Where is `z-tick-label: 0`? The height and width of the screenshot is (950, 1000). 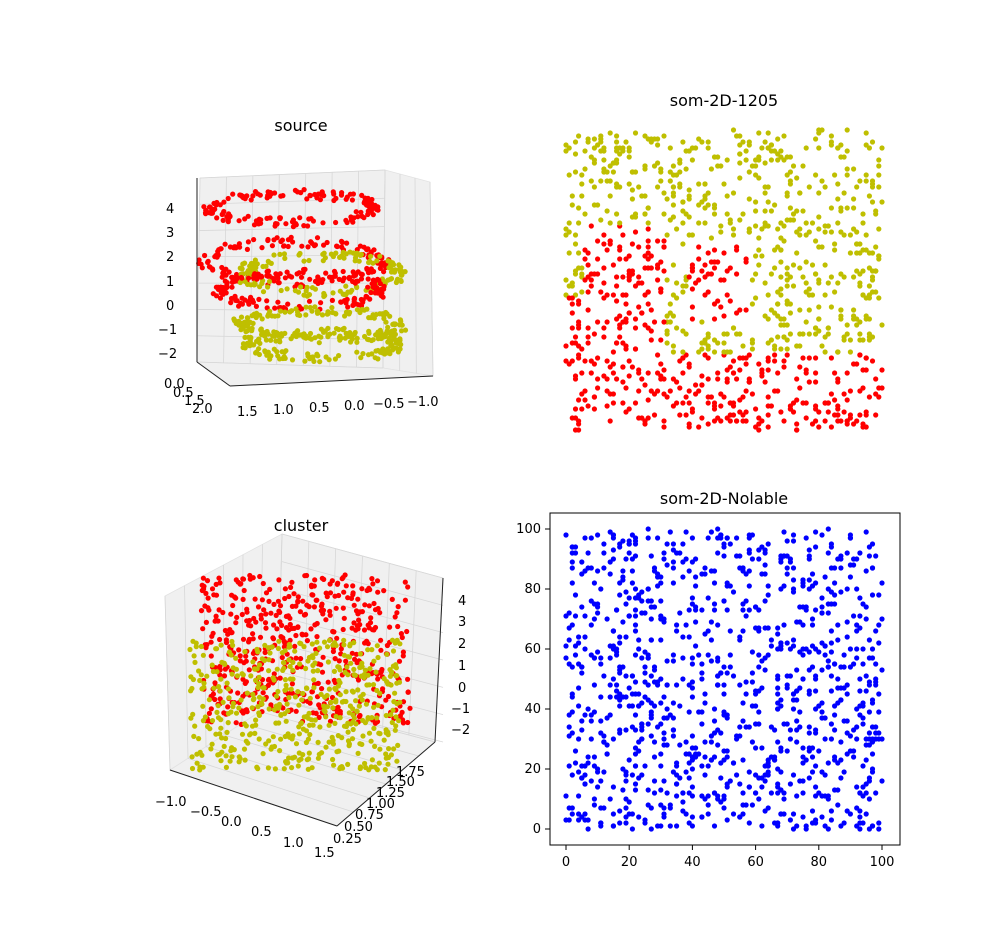 z-tick-label: 0 is located at coordinates (170, 306).